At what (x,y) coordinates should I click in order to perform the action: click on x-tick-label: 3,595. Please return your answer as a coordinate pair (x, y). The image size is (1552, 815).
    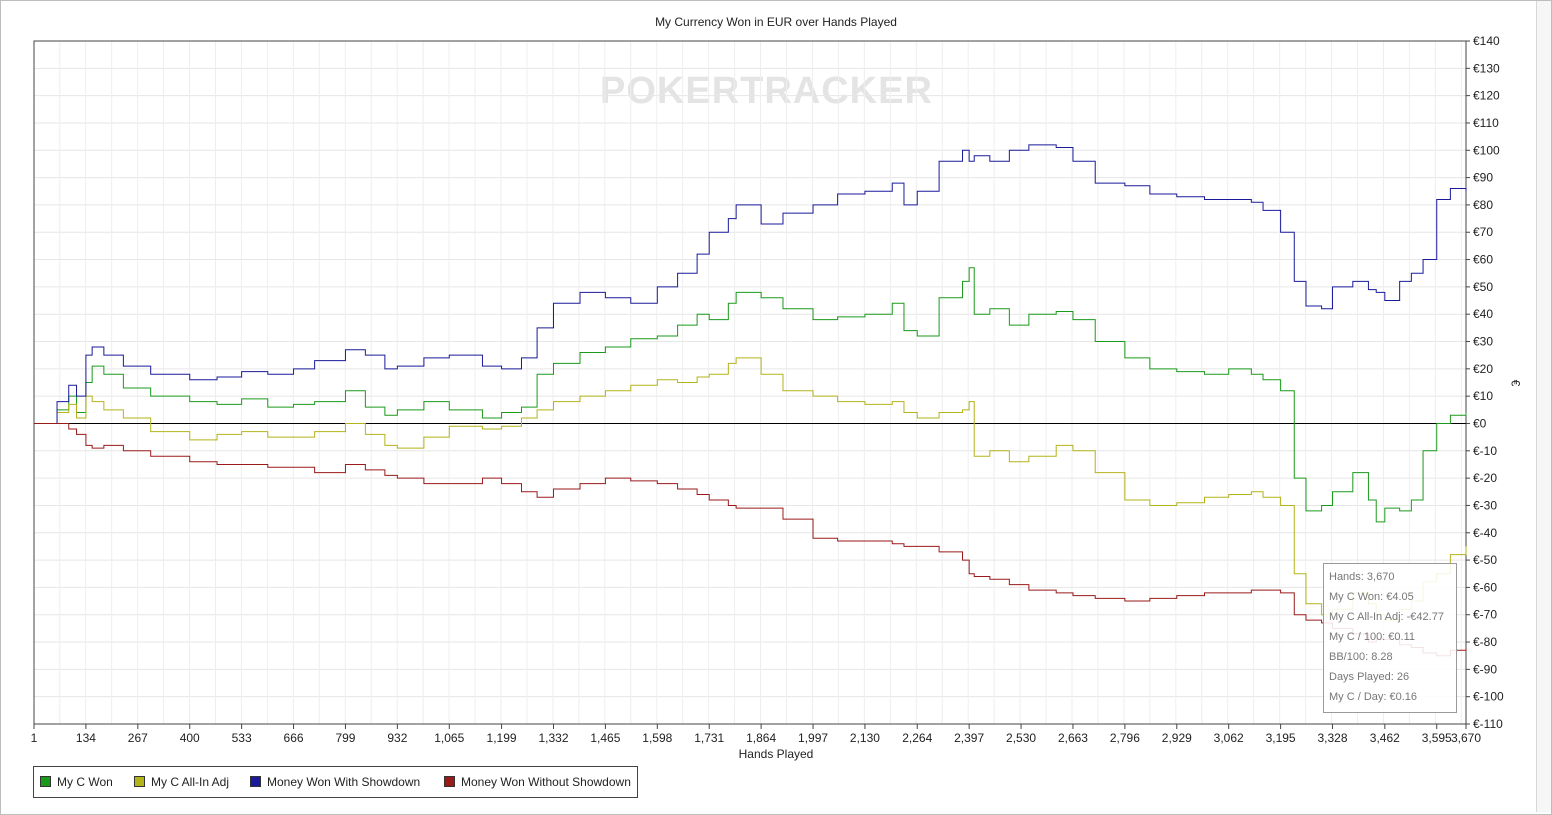
    Looking at the image, I should click on (1437, 738).